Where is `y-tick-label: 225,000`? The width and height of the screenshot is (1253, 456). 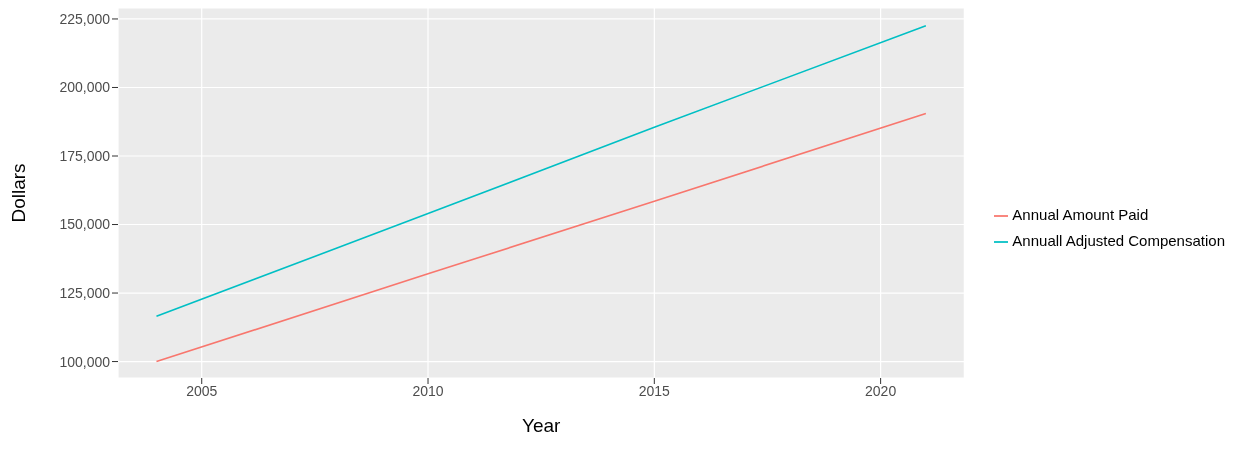 y-tick-label: 225,000 is located at coordinates (85, 18).